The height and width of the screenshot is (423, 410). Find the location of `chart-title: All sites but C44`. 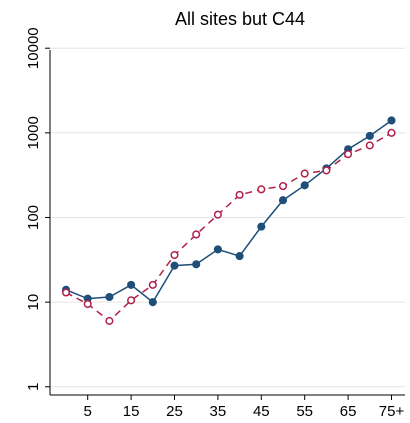

chart-title: All sites but C44 is located at coordinates (240, 19).